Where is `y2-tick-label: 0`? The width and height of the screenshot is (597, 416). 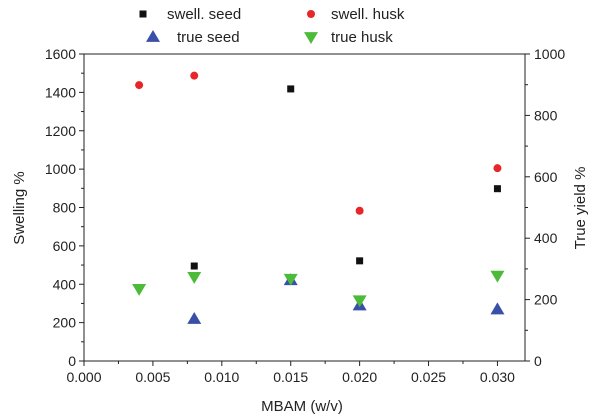
y2-tick-label: 0 is located at coordinates (538, 361).